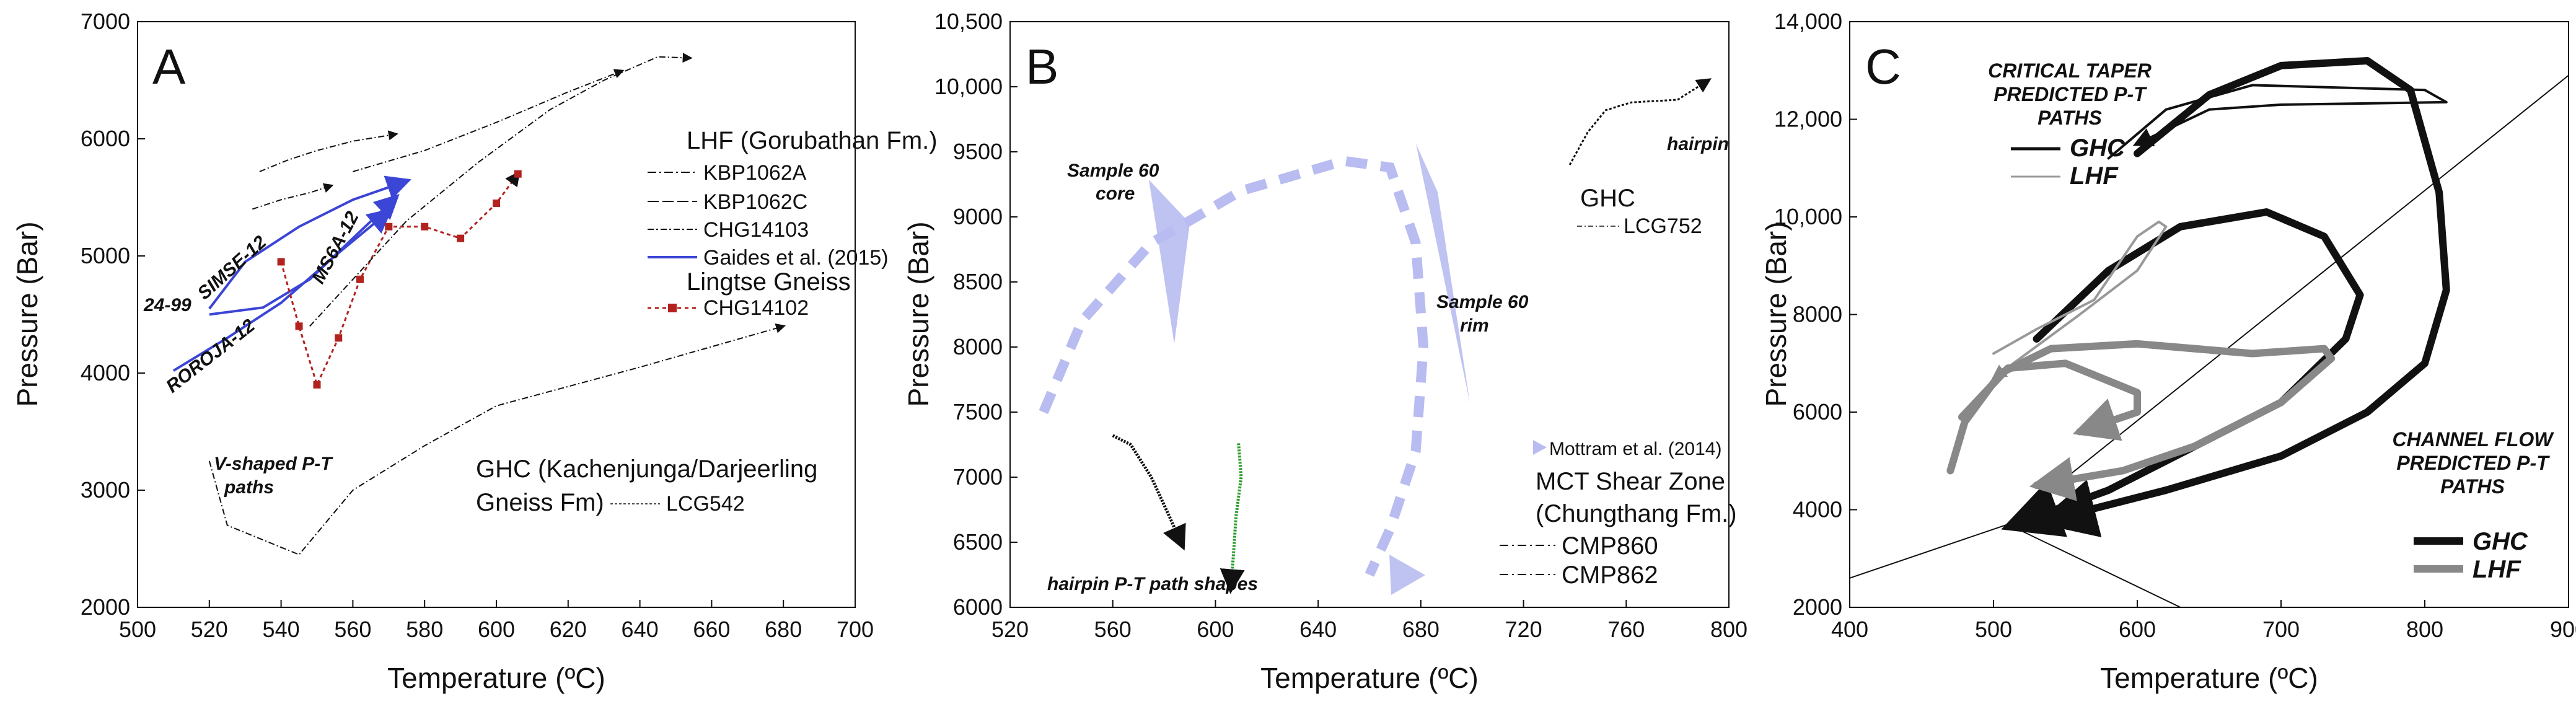  What do you see at coordinates (2209, 678) in the screenshot?
I see `x-axis-label-c: Temperature (ºC)` at bounding box center [2209, 678].